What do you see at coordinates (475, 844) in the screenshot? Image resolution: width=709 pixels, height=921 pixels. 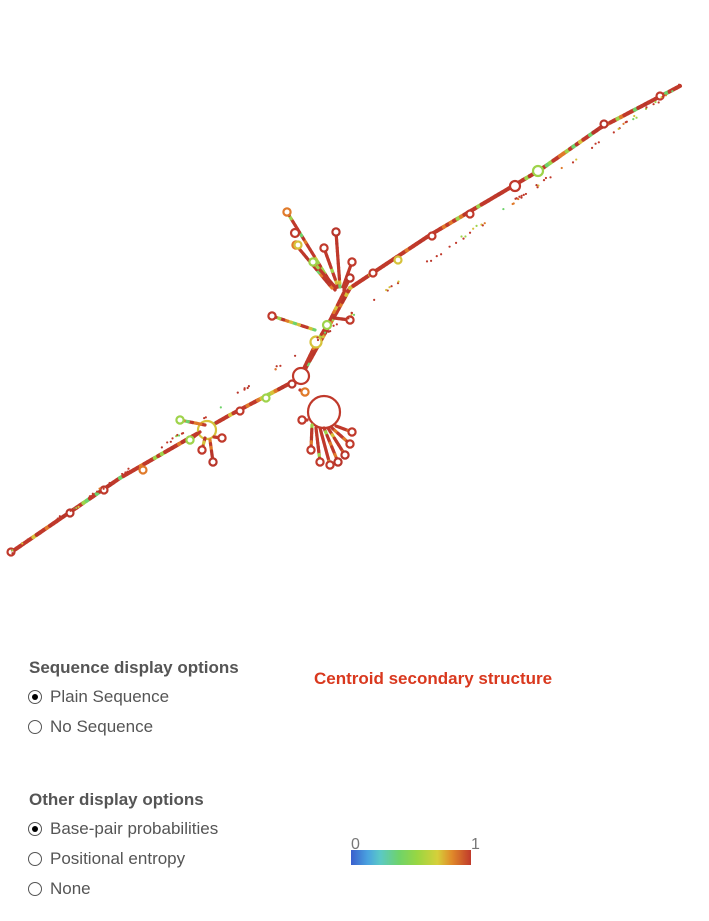 I see `scale-max-label: 1` at bounding box center [475, 844].